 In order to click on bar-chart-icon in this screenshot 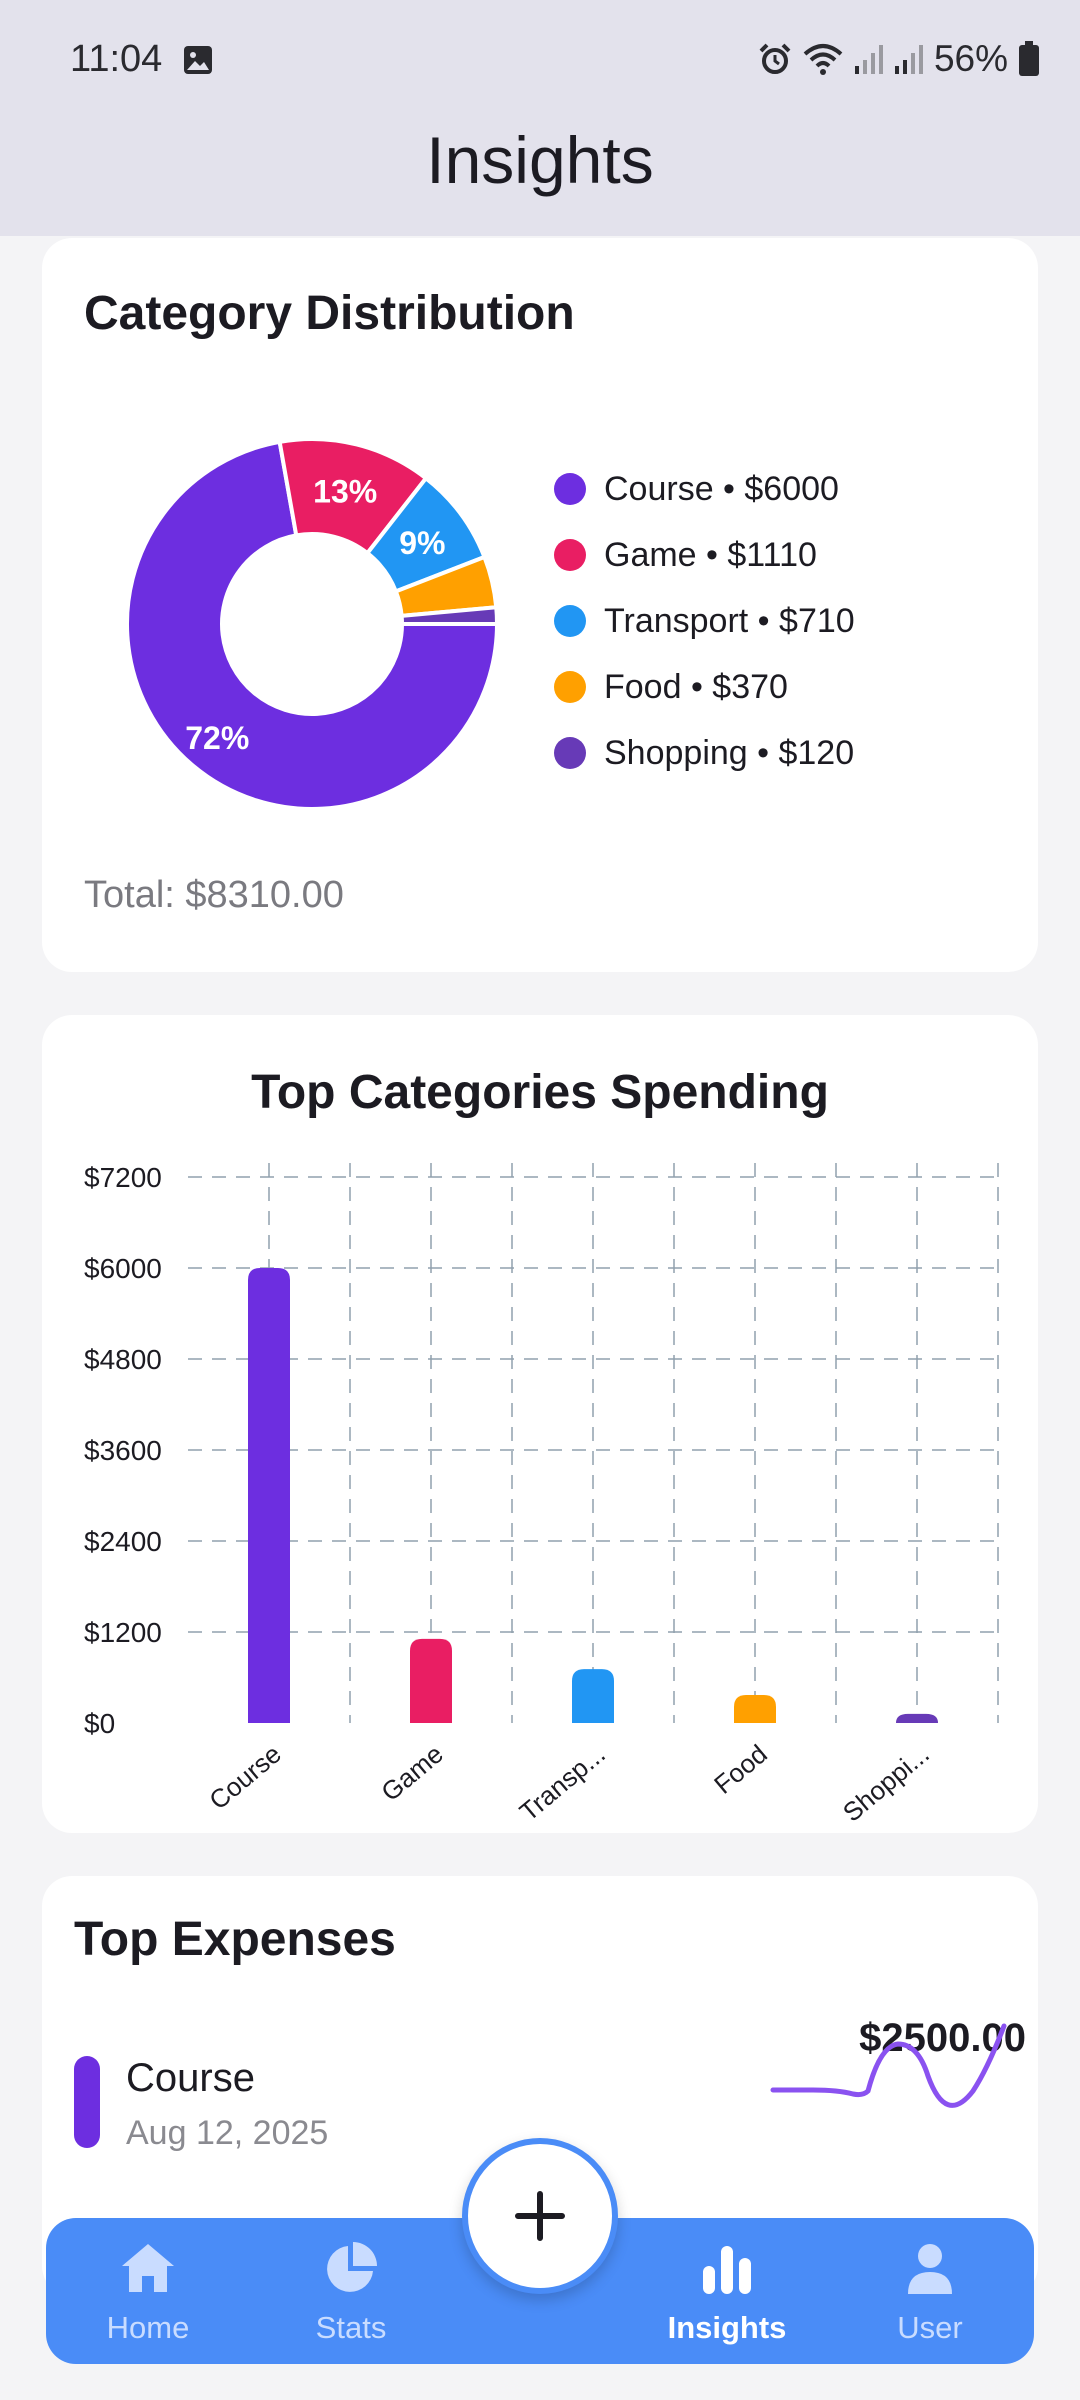, I will do `click(727, 2270)`.